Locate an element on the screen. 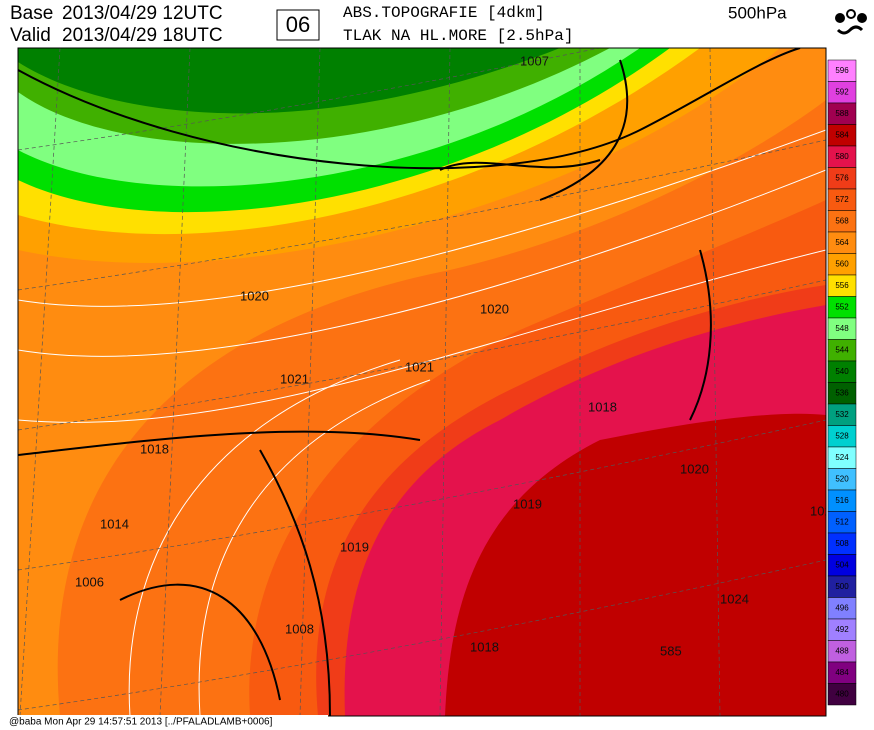  legend-swatch is located at coordinates (842, 694).